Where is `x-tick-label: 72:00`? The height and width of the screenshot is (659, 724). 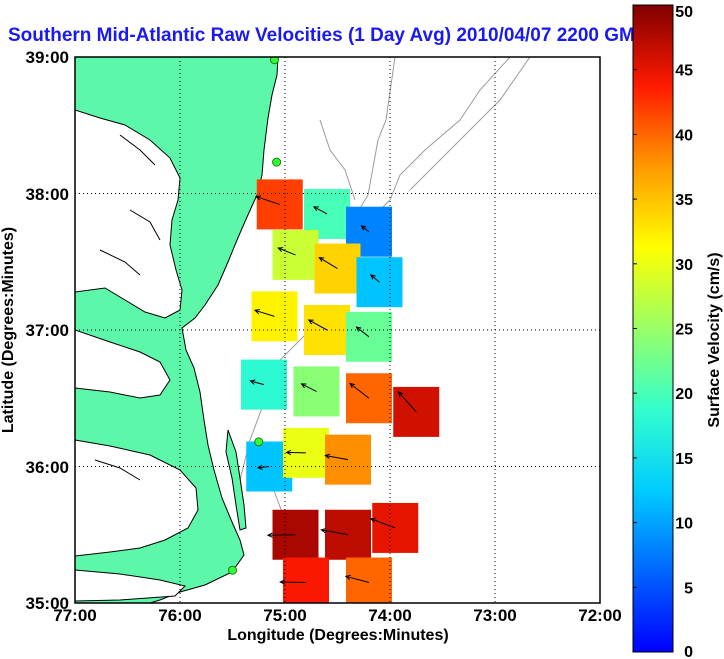 x-tick-label: 72:00 is located at coordinates (599, 615).